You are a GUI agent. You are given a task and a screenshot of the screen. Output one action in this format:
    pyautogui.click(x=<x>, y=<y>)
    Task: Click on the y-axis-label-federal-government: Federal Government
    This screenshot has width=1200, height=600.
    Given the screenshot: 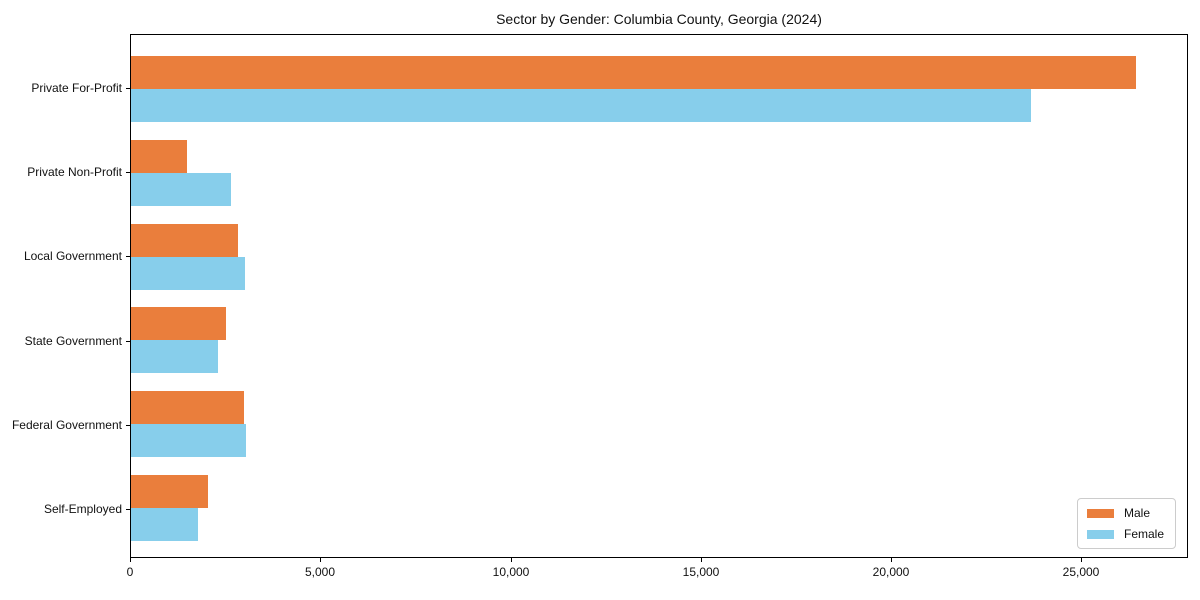 What is the action you would take?
    pyautogui.click(x=66, y=424)
    